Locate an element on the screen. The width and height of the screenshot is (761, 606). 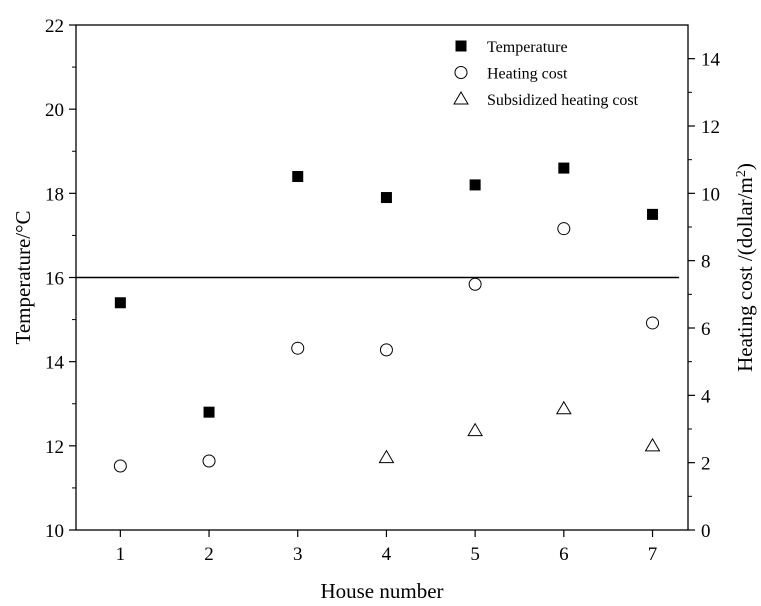
y2-tick-label: 2 is located at coordinates (706, 464).